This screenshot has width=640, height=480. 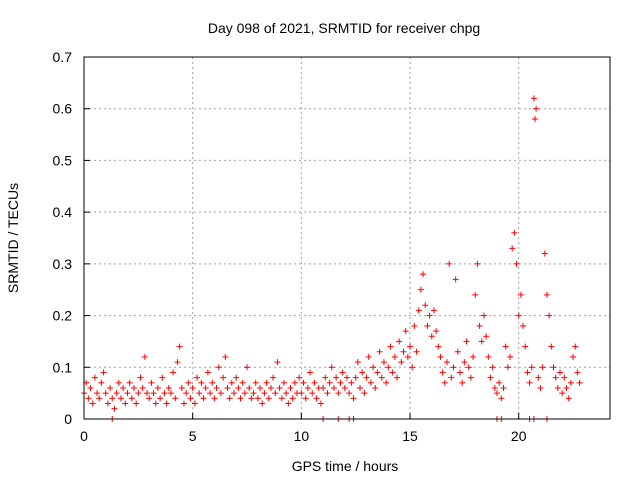 What do you see at coordinates (63, 316) in the screenshot?
I see `y-tick-label: 0.2` at bounding box center [63, 316].